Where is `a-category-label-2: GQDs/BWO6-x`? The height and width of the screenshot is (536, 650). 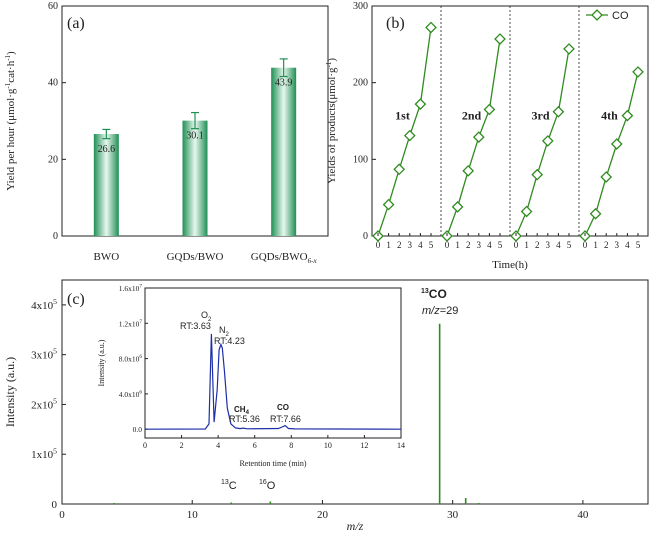 a-category-label-2: GQDs/BWO6-x is located at coordinates (284, 258).